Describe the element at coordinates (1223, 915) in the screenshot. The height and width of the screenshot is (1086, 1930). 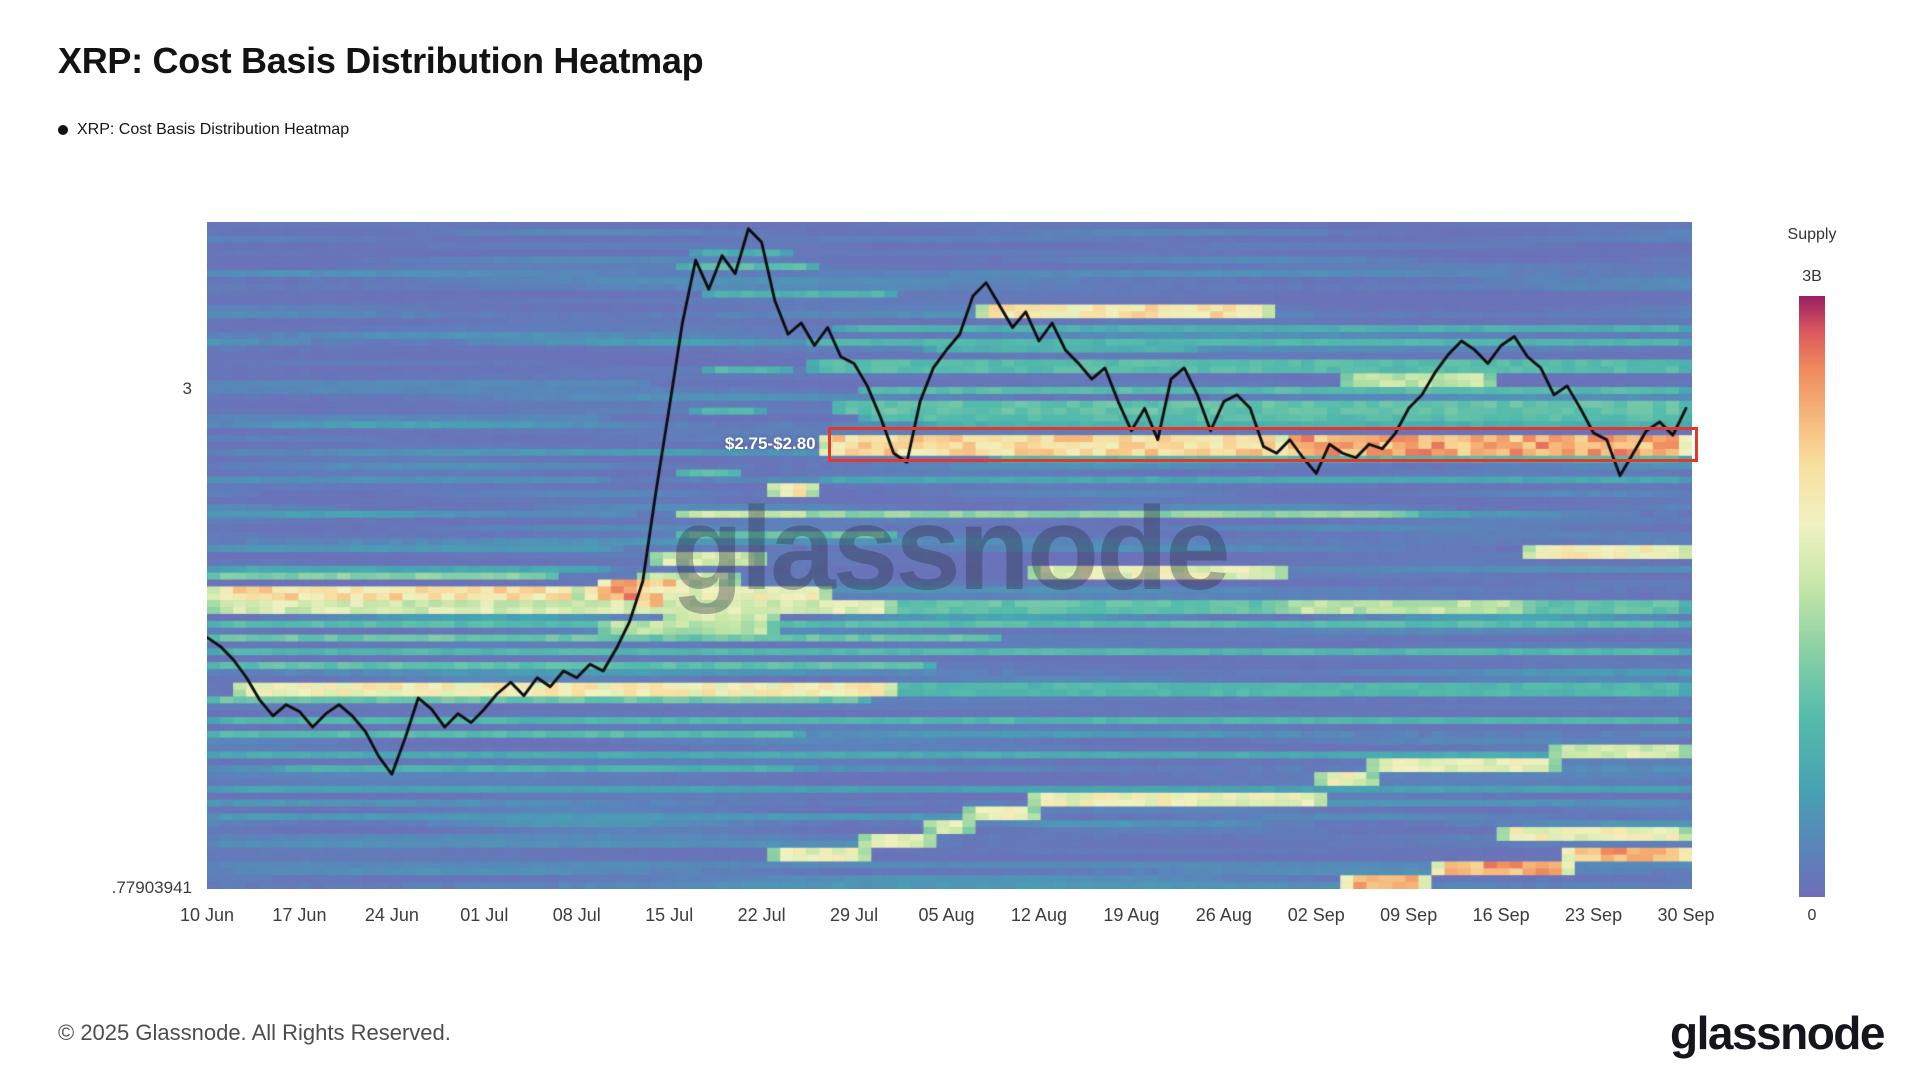
I see `x-tick-label: 26 Aug` at that location.